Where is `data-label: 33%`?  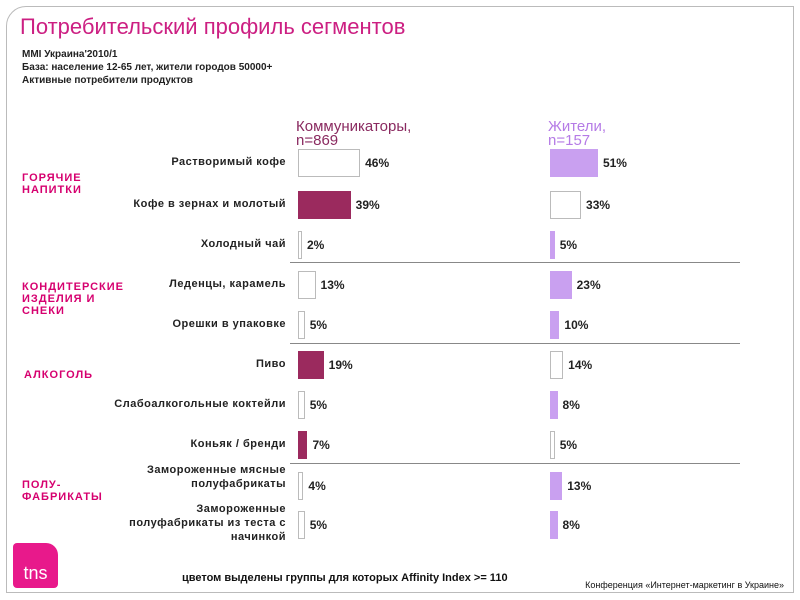
data-label: 33% is located at coordinates (598, 205).